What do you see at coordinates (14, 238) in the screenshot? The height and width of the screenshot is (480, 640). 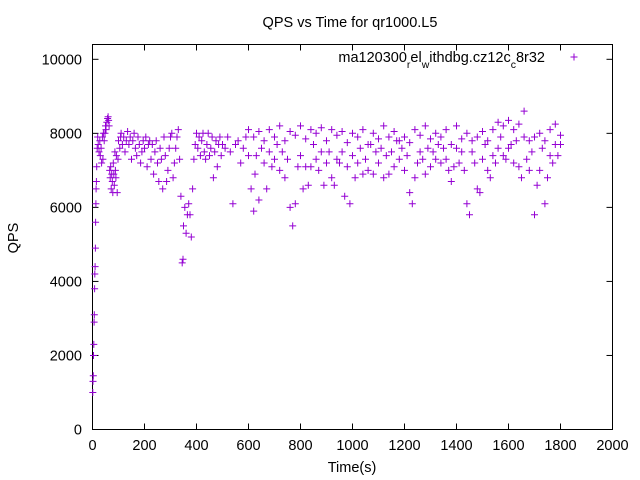 I see `y-axis-label: QPS` at bounding box center [14, 238].